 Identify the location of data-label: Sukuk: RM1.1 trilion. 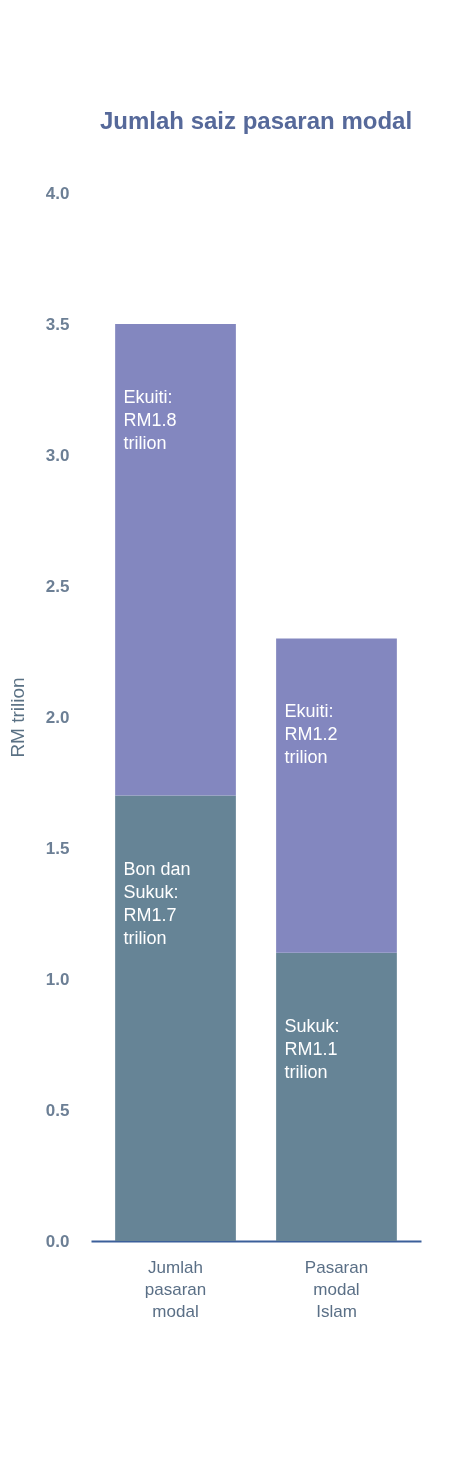
(312, 1048).